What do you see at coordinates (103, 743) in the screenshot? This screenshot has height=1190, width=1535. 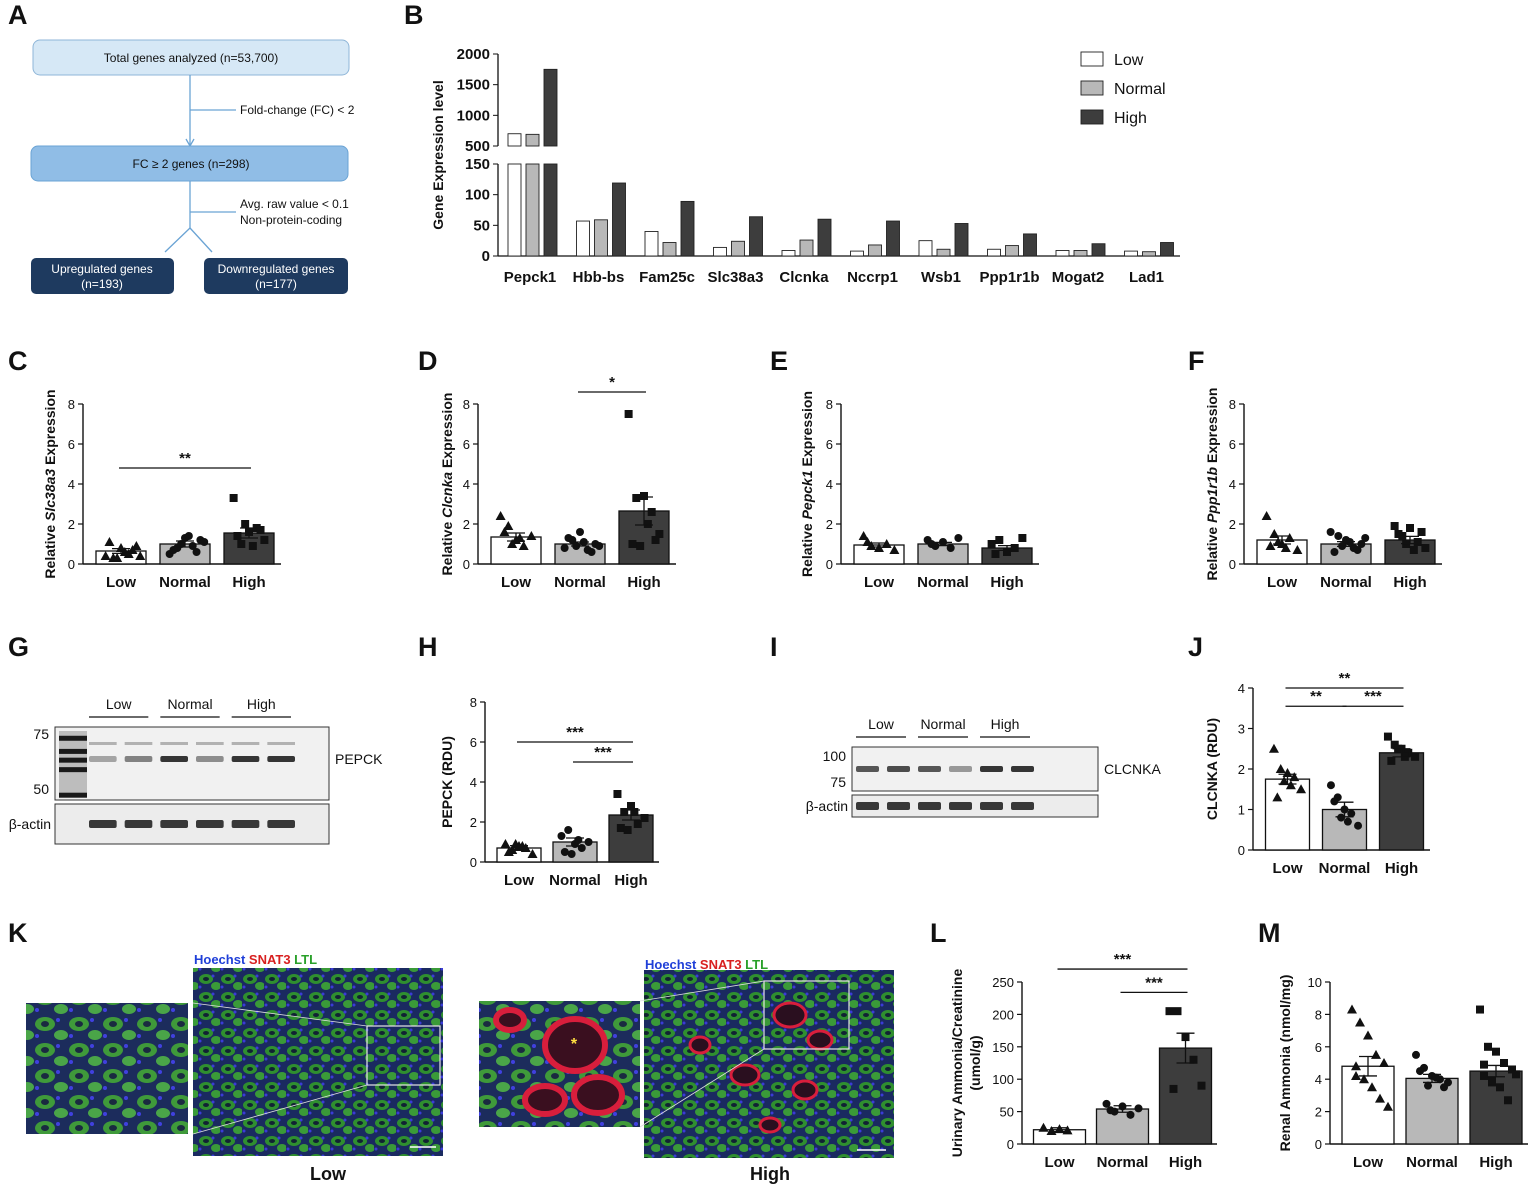 I see `nonspecific-band` at bounding box center [103, 743].